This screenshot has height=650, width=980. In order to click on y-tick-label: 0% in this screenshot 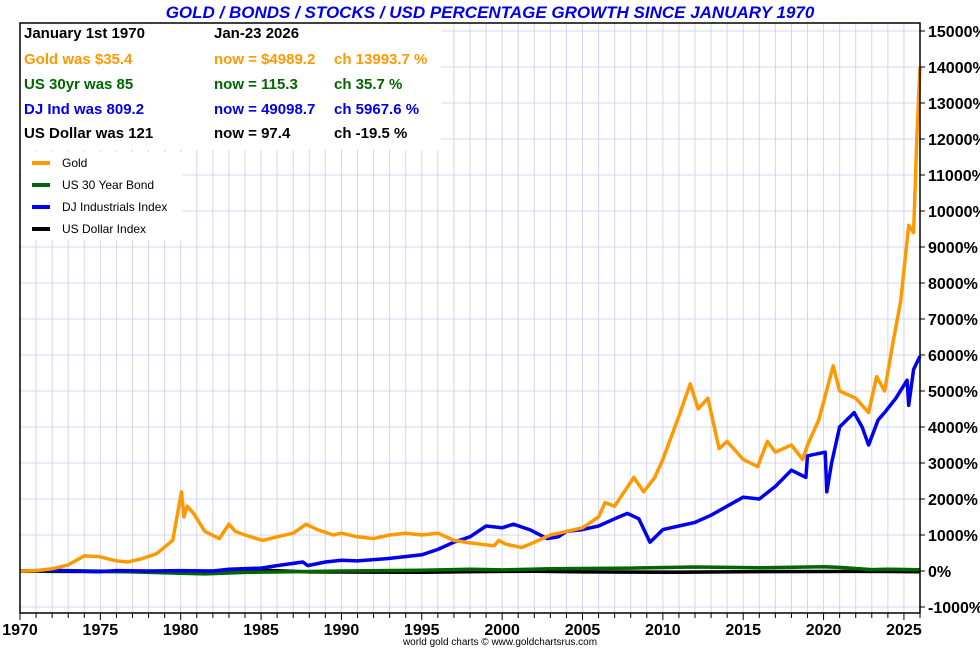, I will do `click(939, 572)`.